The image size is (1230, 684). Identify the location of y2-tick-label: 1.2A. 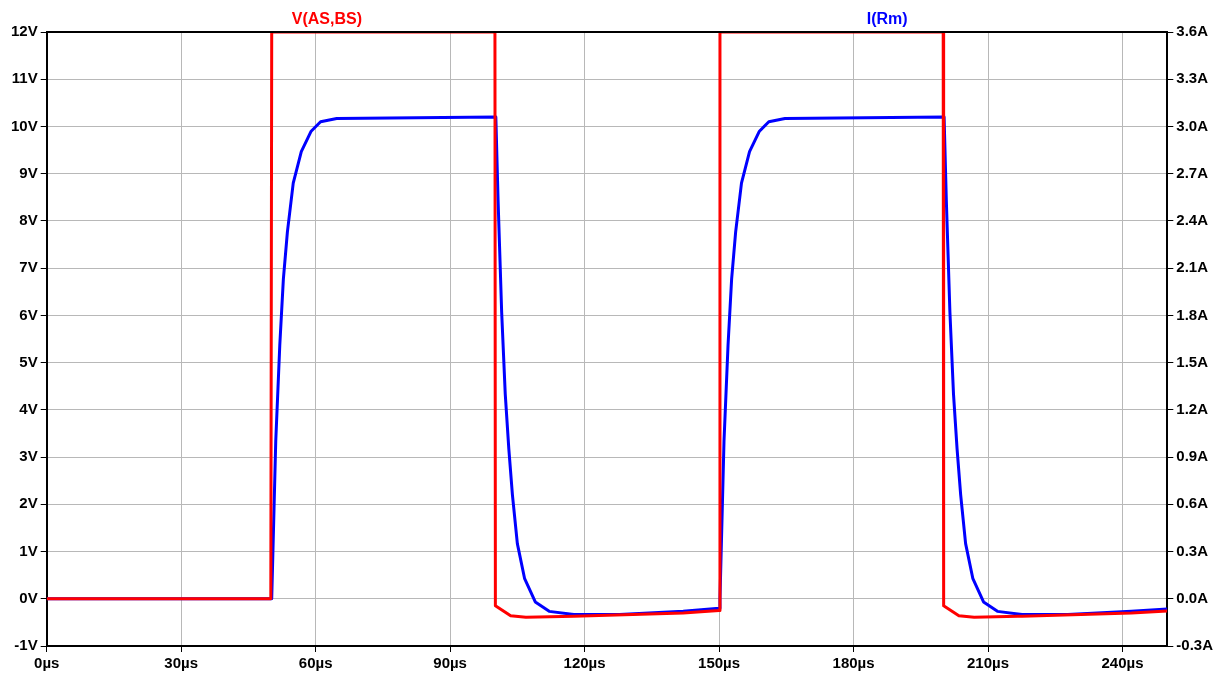
(1192, 408).